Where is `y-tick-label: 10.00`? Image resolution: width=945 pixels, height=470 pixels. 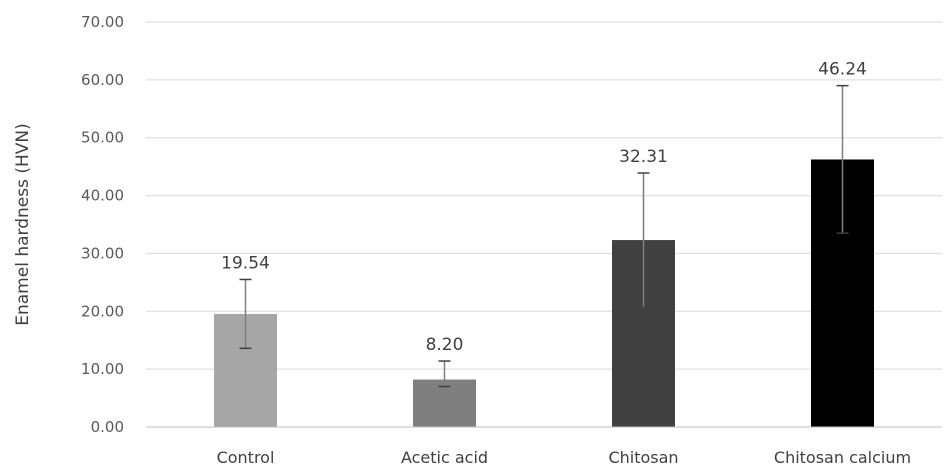
y-tick-label: 10.00 is located at coordinates (102, 369).